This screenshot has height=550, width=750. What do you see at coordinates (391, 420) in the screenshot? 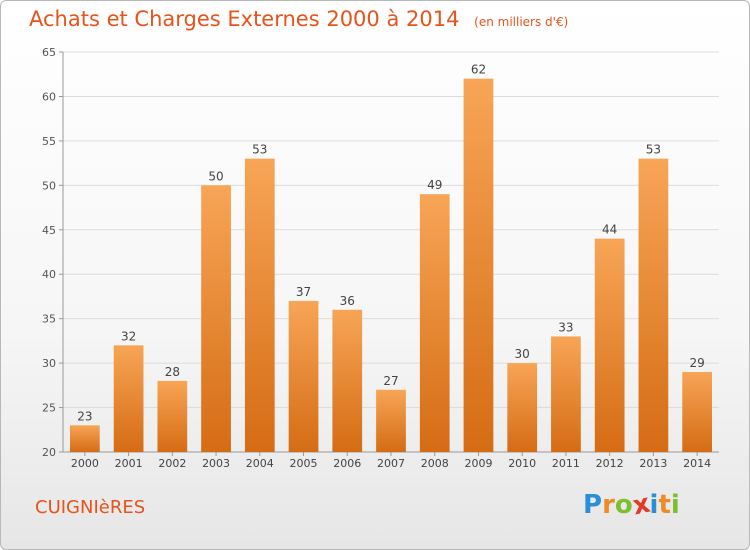
I see `bar-2007` at bounding box center [391, 420].